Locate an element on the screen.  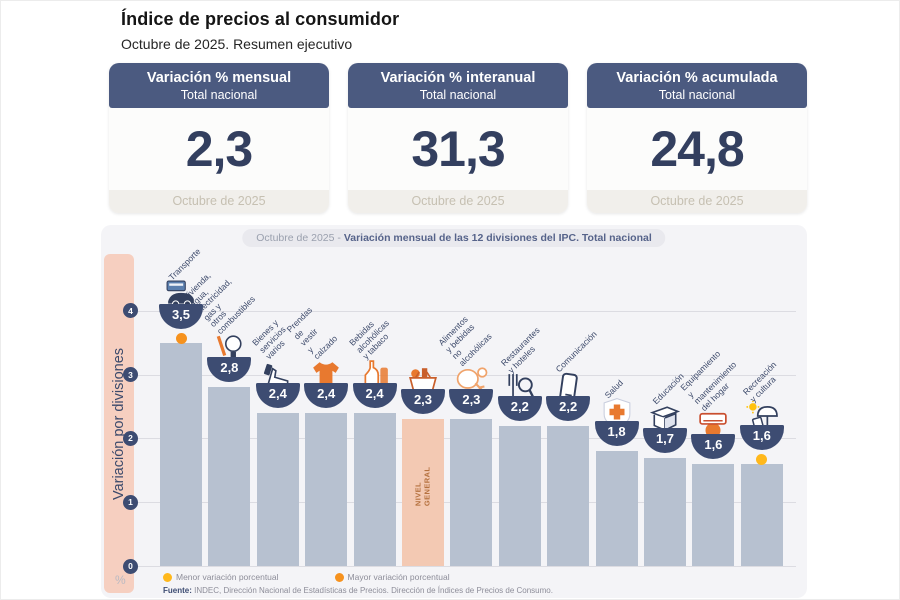
unit-label: % is located at coordinates (120, 580).